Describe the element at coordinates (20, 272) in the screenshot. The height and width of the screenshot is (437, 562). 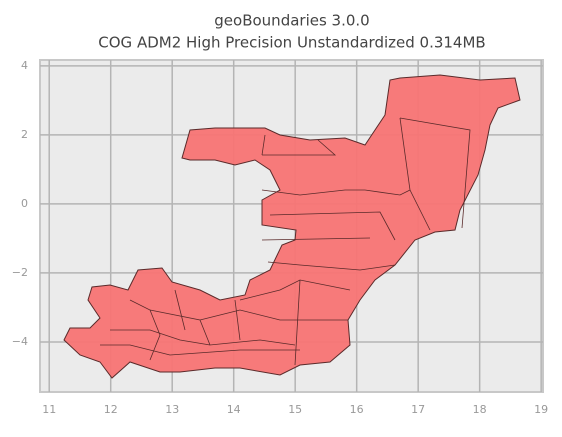
I see `y-tick-label: −2` at that location.